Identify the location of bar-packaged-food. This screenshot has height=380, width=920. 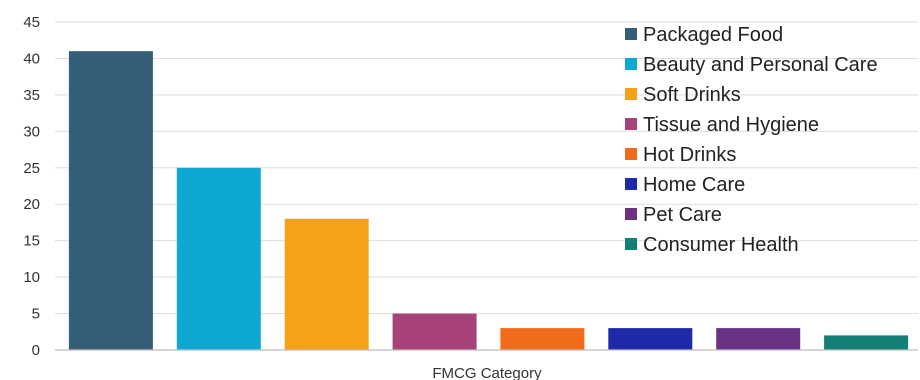
(110, 200).